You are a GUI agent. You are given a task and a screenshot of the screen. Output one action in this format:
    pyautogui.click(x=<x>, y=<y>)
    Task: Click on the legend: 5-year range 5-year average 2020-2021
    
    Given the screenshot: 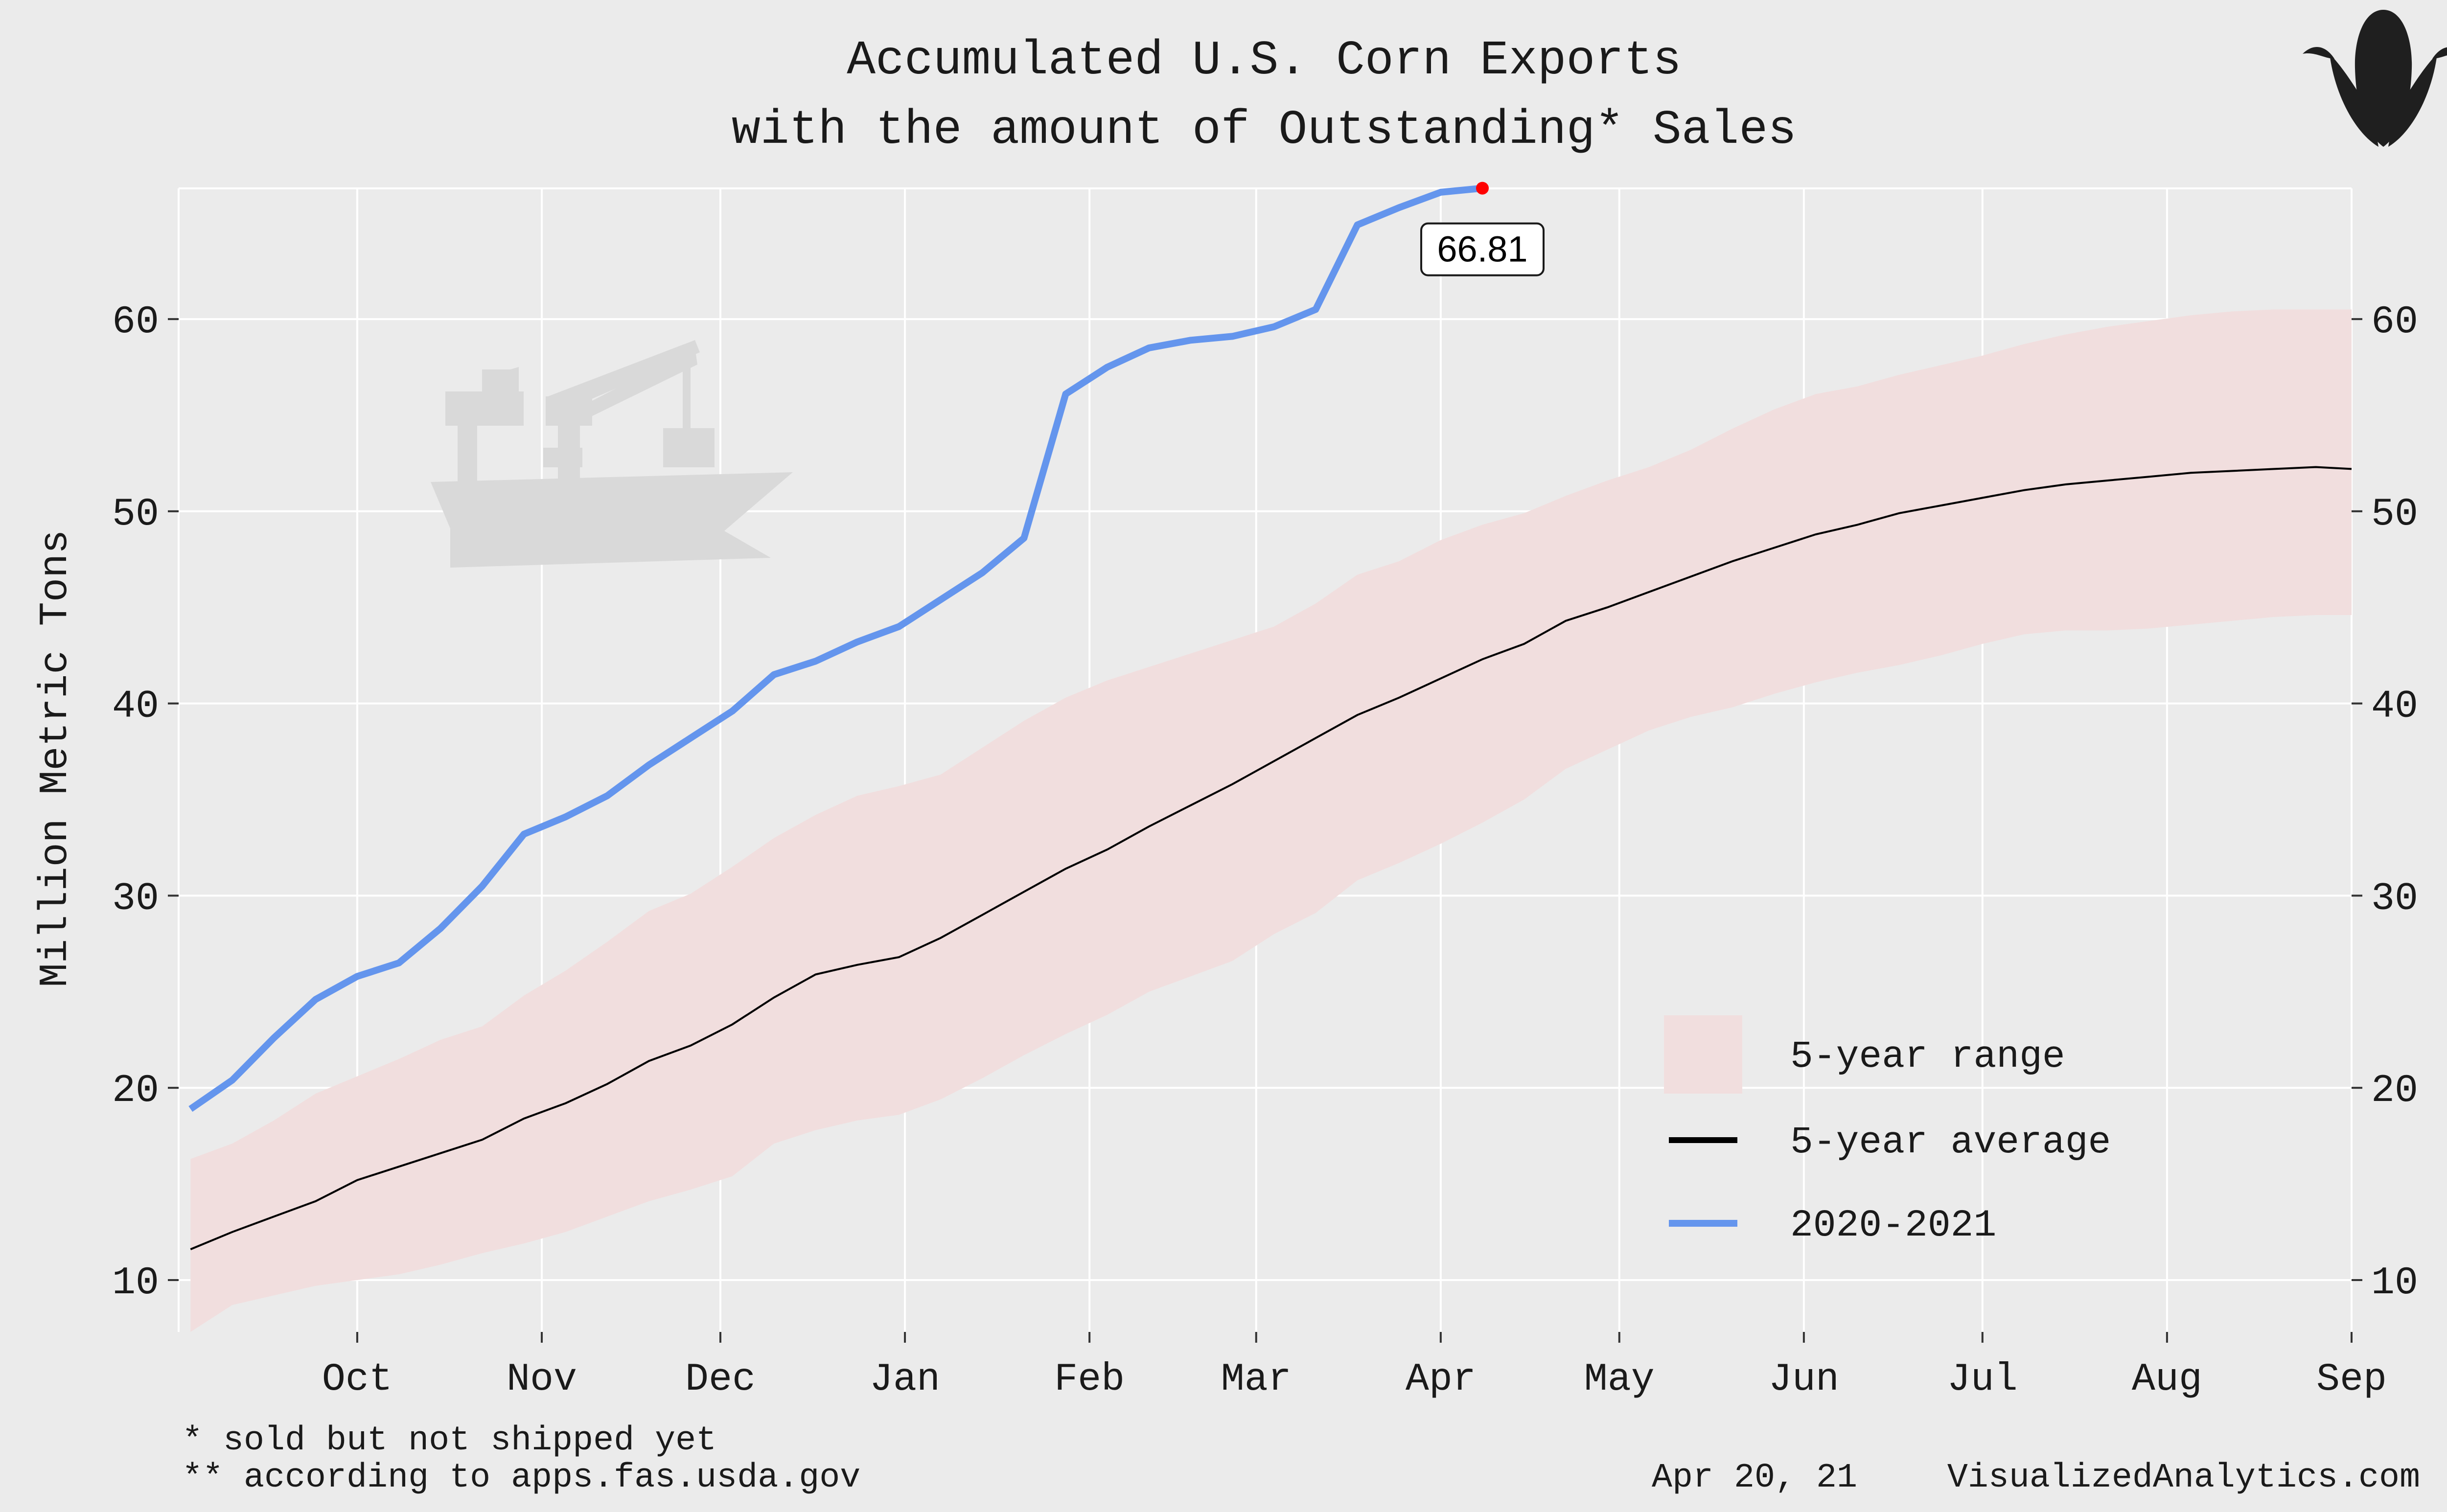 What is the action you would take?
    pyautogui.click(x=1887, y=1131)
    